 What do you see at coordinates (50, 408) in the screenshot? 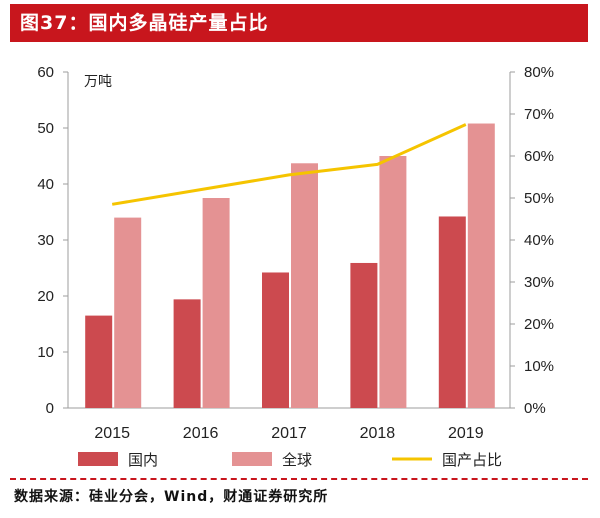
I see `y-tick-label-left: 0` at bounding box center [50, 408].